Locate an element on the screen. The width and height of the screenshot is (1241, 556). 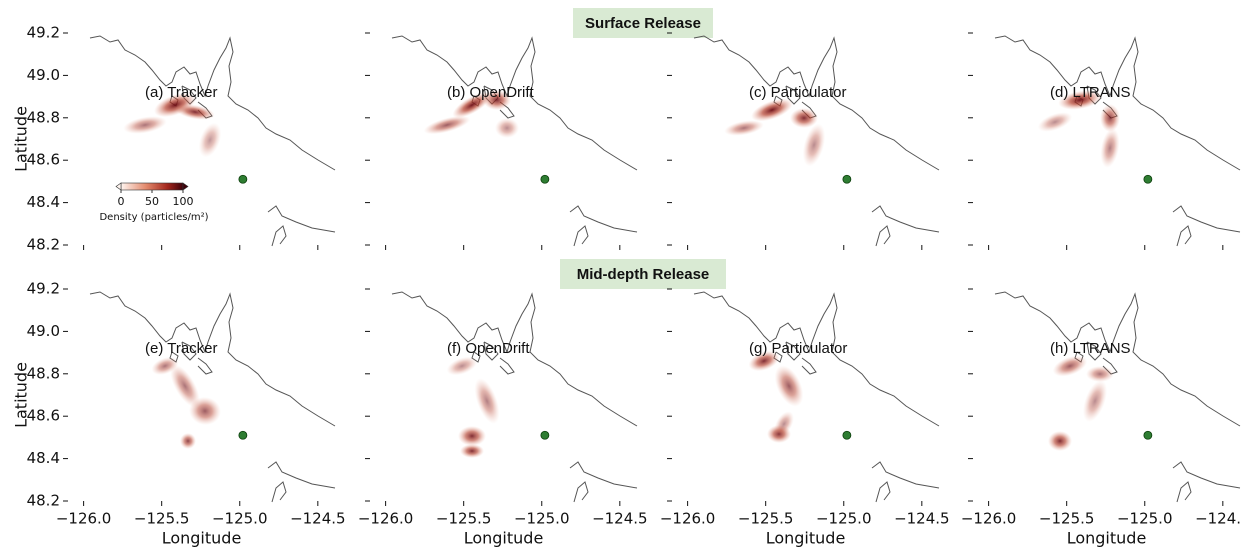
panel-label: (a) Tracker is located at coordinates (181, 92).